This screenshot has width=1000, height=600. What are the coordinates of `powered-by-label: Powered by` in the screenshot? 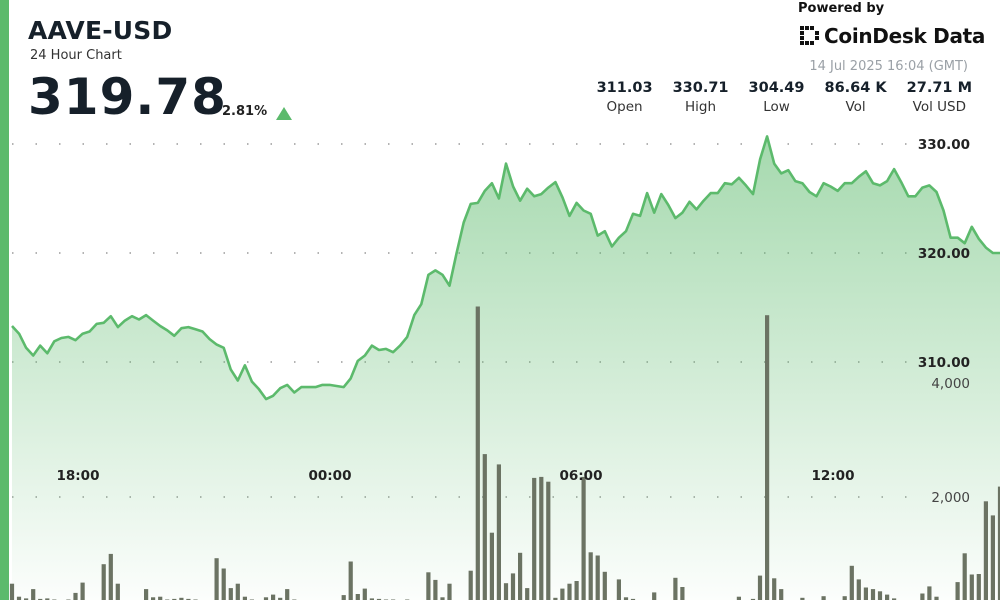 It's located at (841, 8).